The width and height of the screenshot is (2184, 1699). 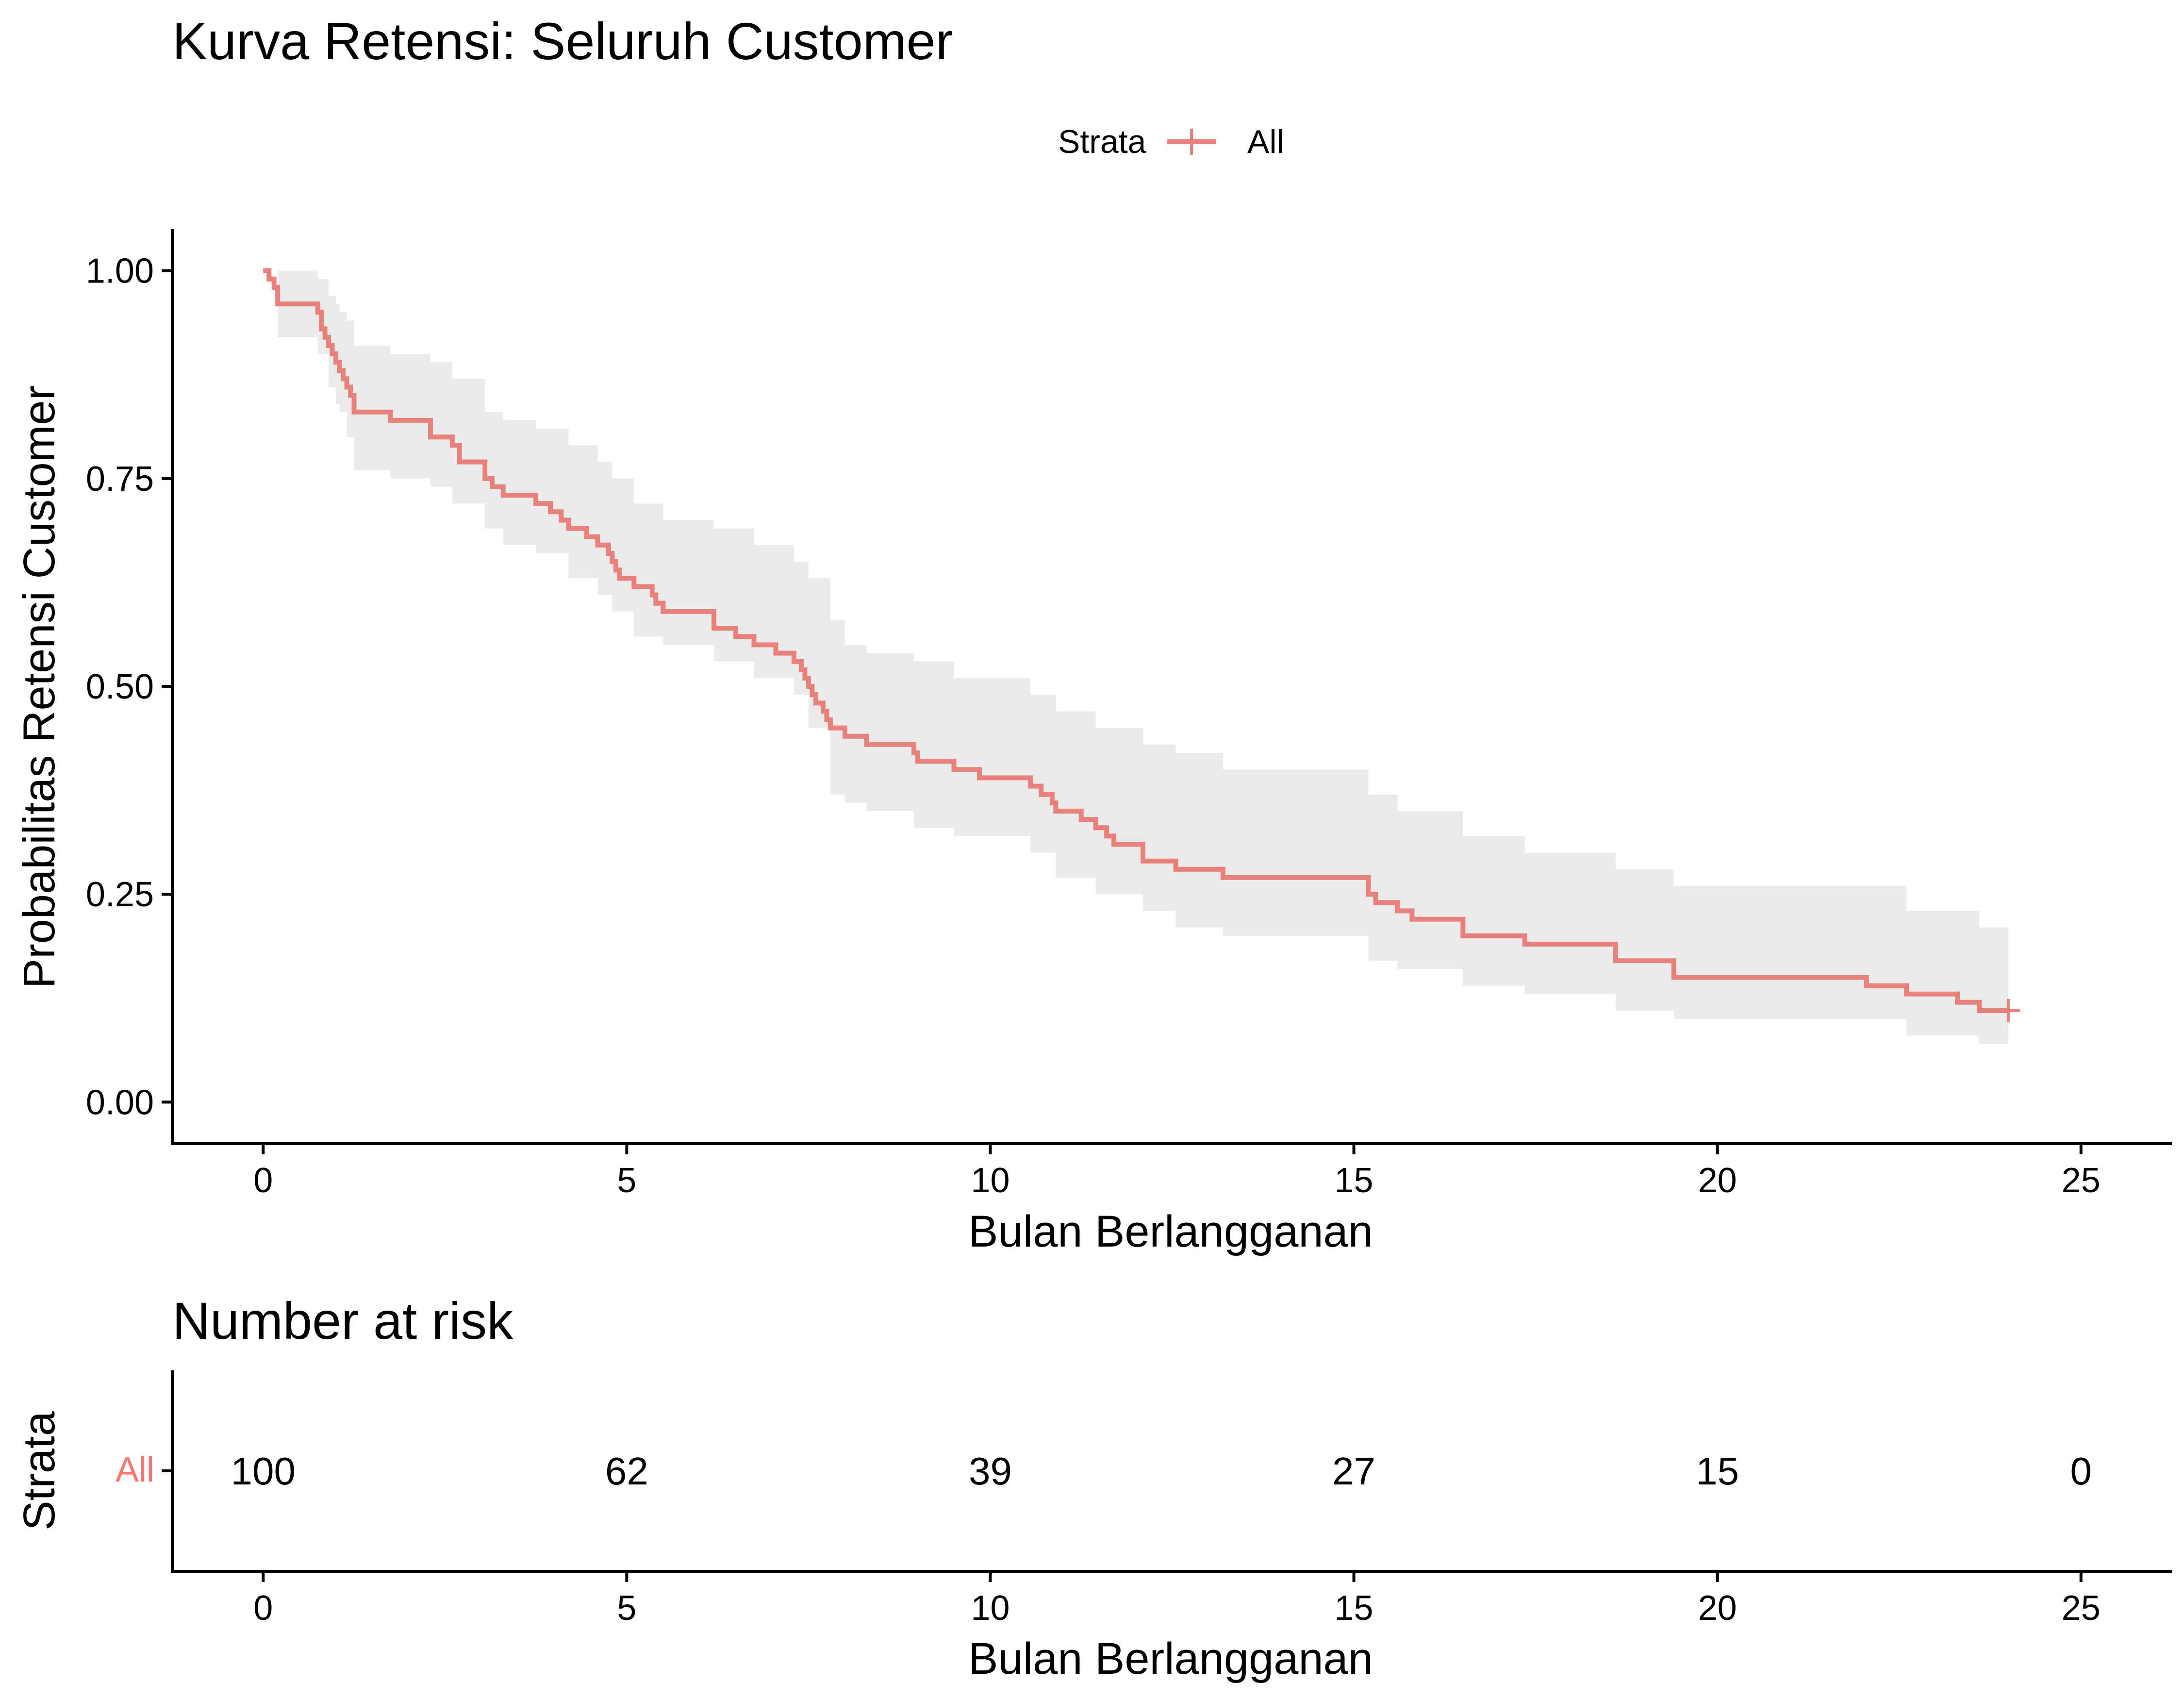 What do you see at coordinates (990, 1180) in the screenshot?
I see `x-tick-label: 10` at bounding box center [990, 1180].